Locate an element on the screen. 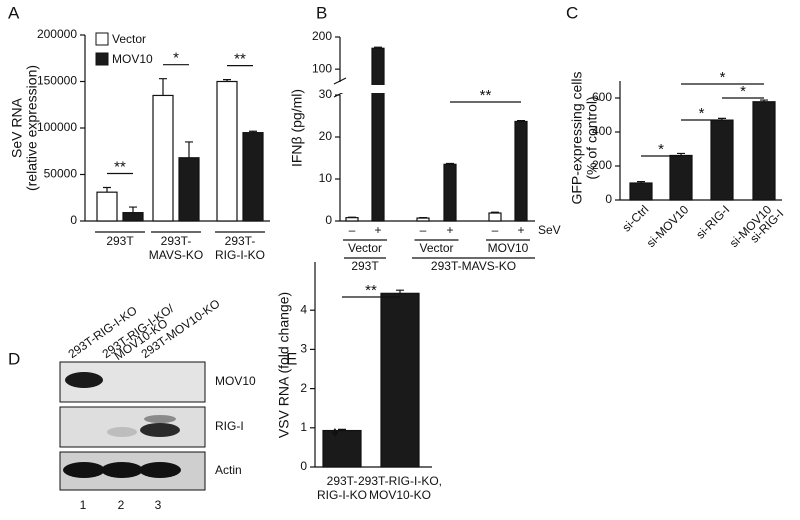  group-label: Vector is located at coordinates (436, 248).